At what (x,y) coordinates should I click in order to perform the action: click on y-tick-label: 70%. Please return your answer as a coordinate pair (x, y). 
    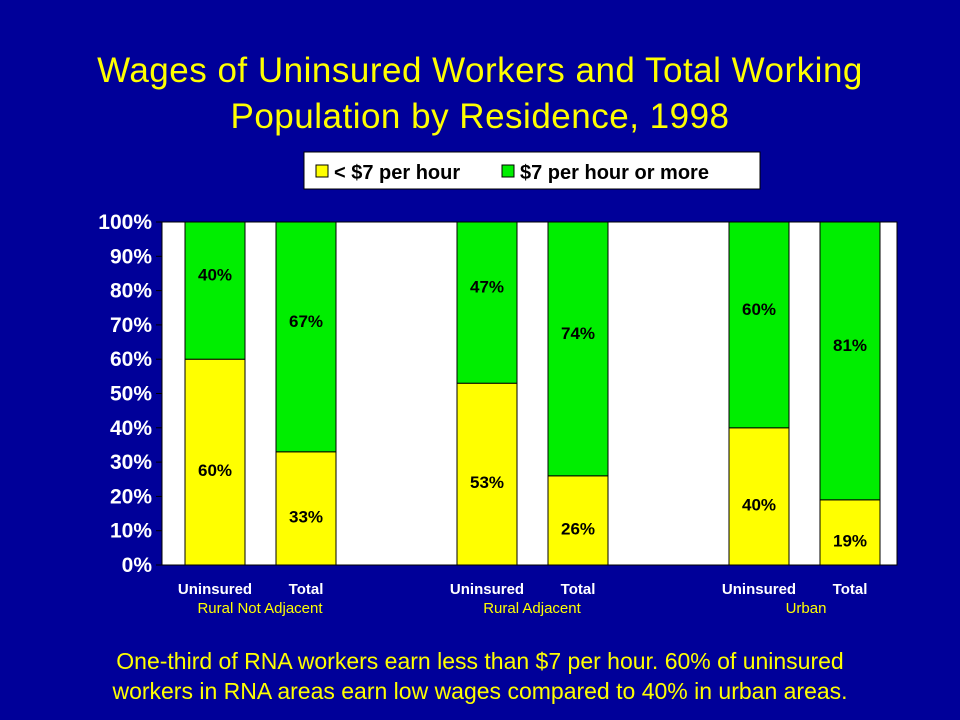
    Looking at the image, I should click on (131, 325).